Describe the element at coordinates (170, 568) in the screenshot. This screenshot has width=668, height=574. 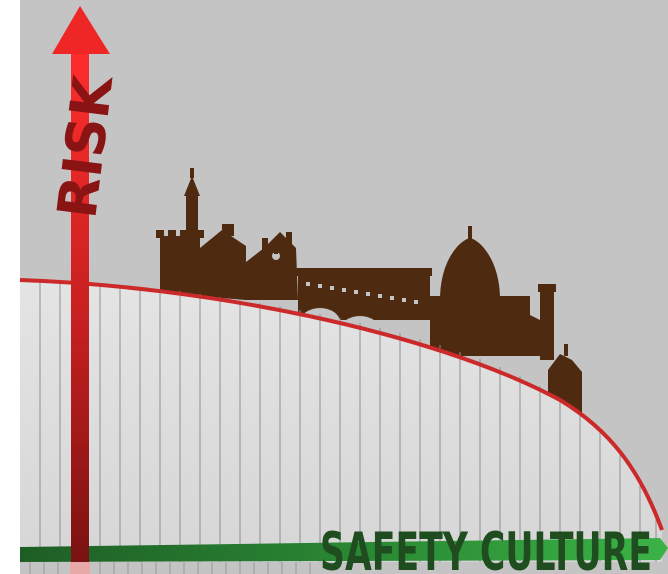
I see `bottom-tick-strip` at that location.